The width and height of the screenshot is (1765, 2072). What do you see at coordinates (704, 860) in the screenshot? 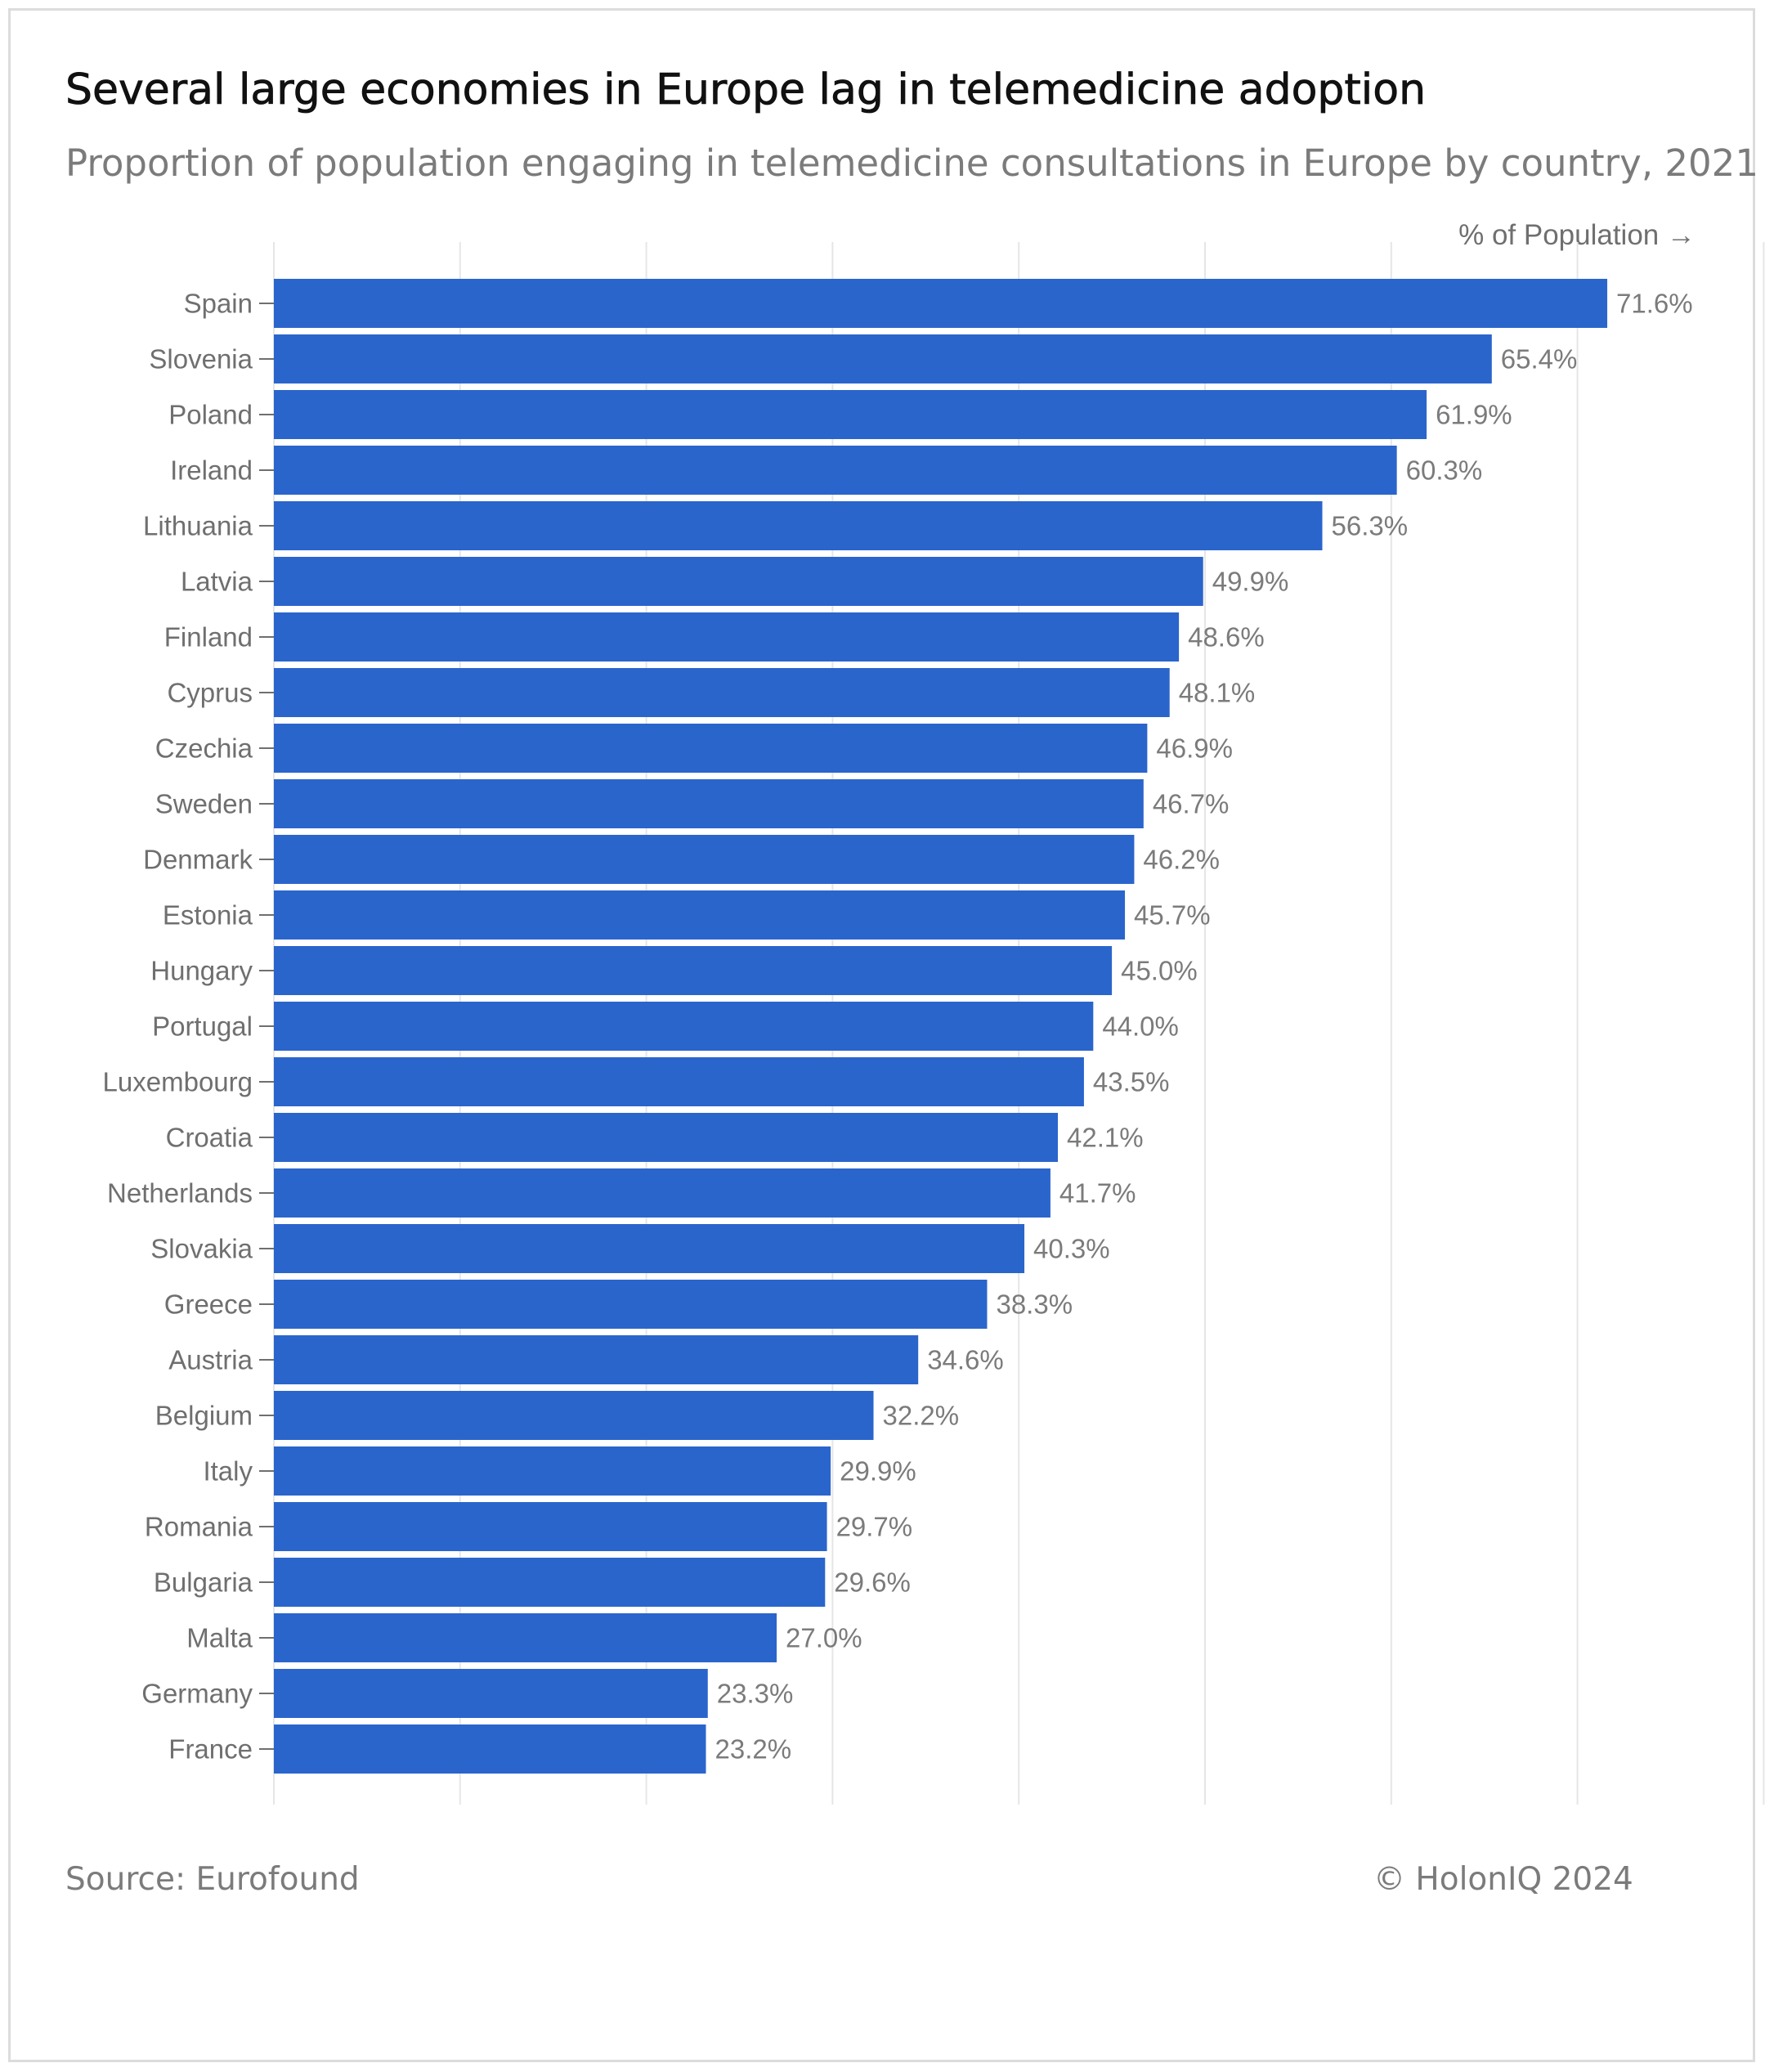
I see `bar-denmark` at bounding box center [704, 860].